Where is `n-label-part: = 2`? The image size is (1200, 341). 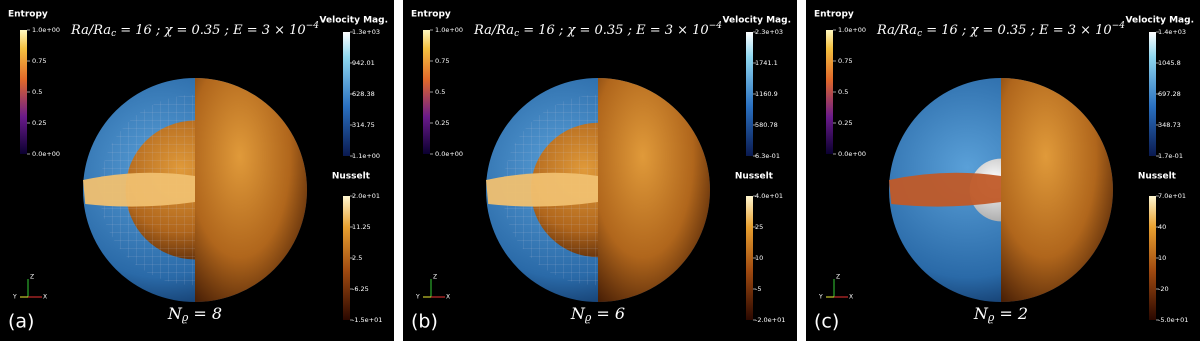
n-label-part: = 2 is located at coordinates (1011, 313).